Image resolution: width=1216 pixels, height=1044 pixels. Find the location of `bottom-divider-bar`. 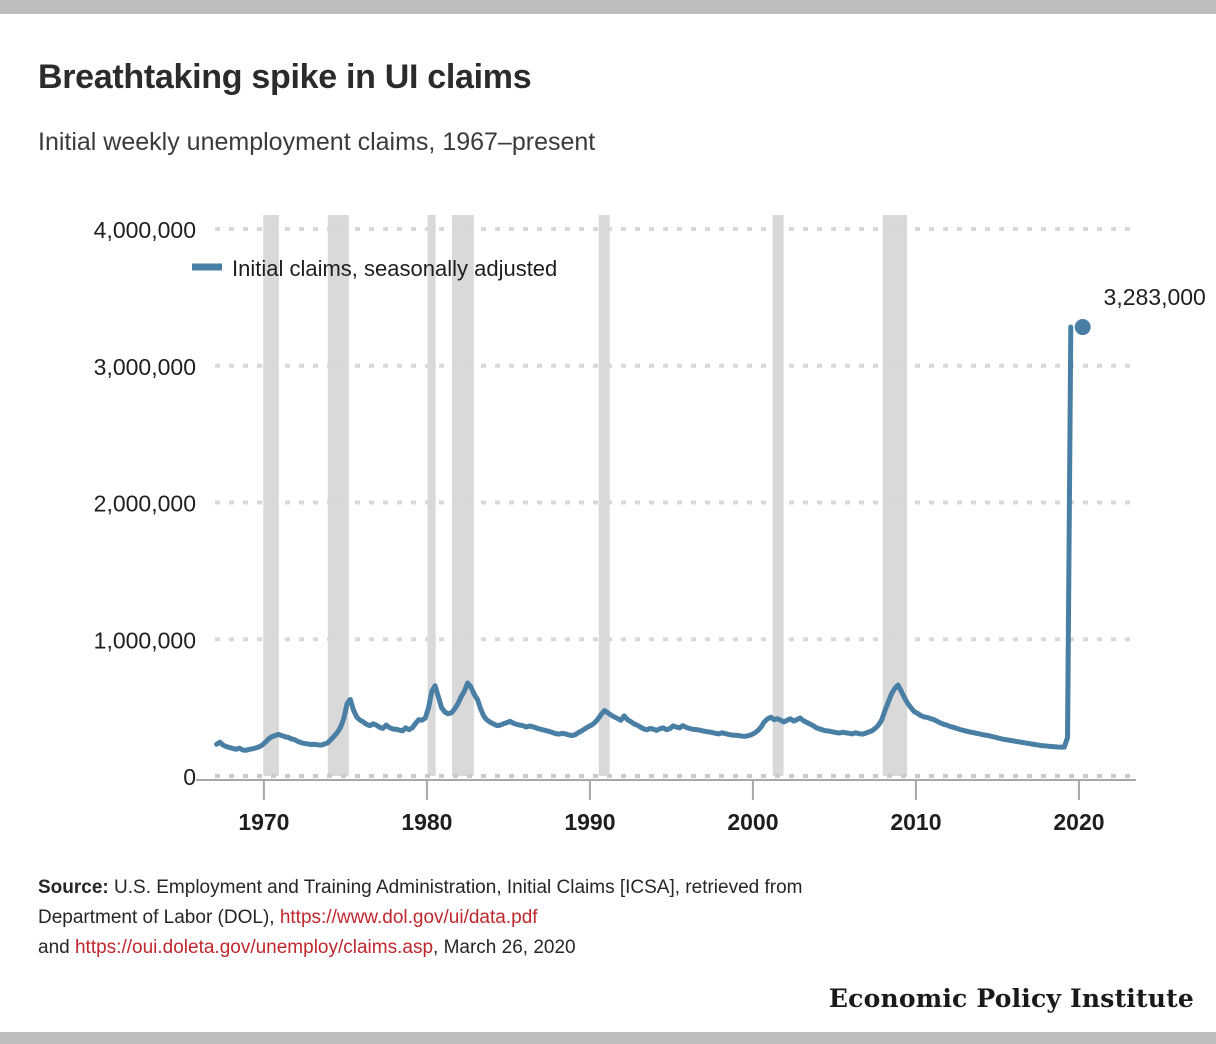

bottom-divider-bar is located at coordinates (608, 1038).